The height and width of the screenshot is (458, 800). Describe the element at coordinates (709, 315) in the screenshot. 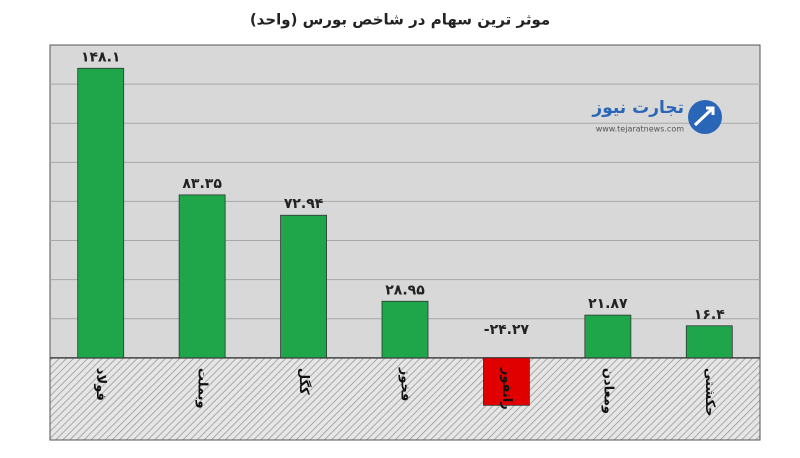

I see `data-label: ۱۶.۴` at that location.